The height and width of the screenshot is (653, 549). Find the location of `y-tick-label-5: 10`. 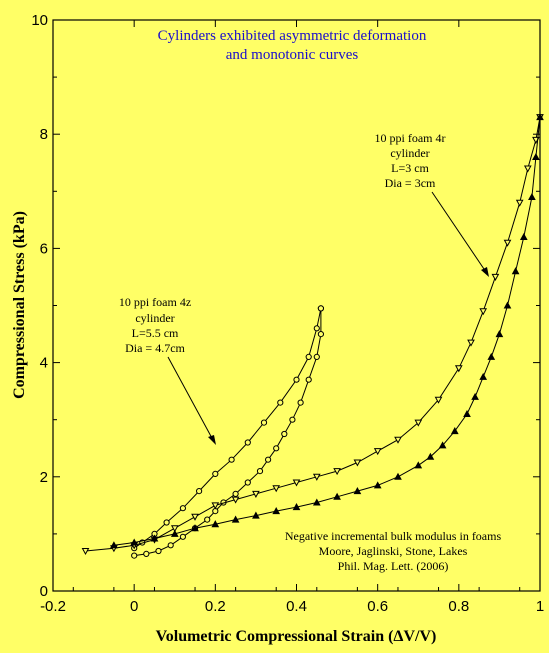

y-tick-label-5: 10 is located at coordinates (39, 20).